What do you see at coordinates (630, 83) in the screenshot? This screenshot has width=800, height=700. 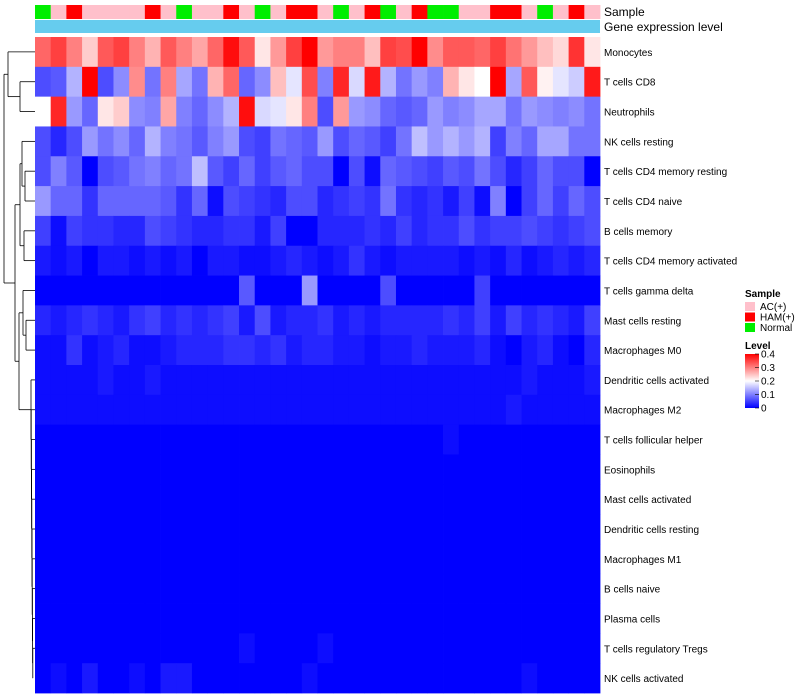 I see `row-label: T cells CD8` at bounding box center [630, 83].